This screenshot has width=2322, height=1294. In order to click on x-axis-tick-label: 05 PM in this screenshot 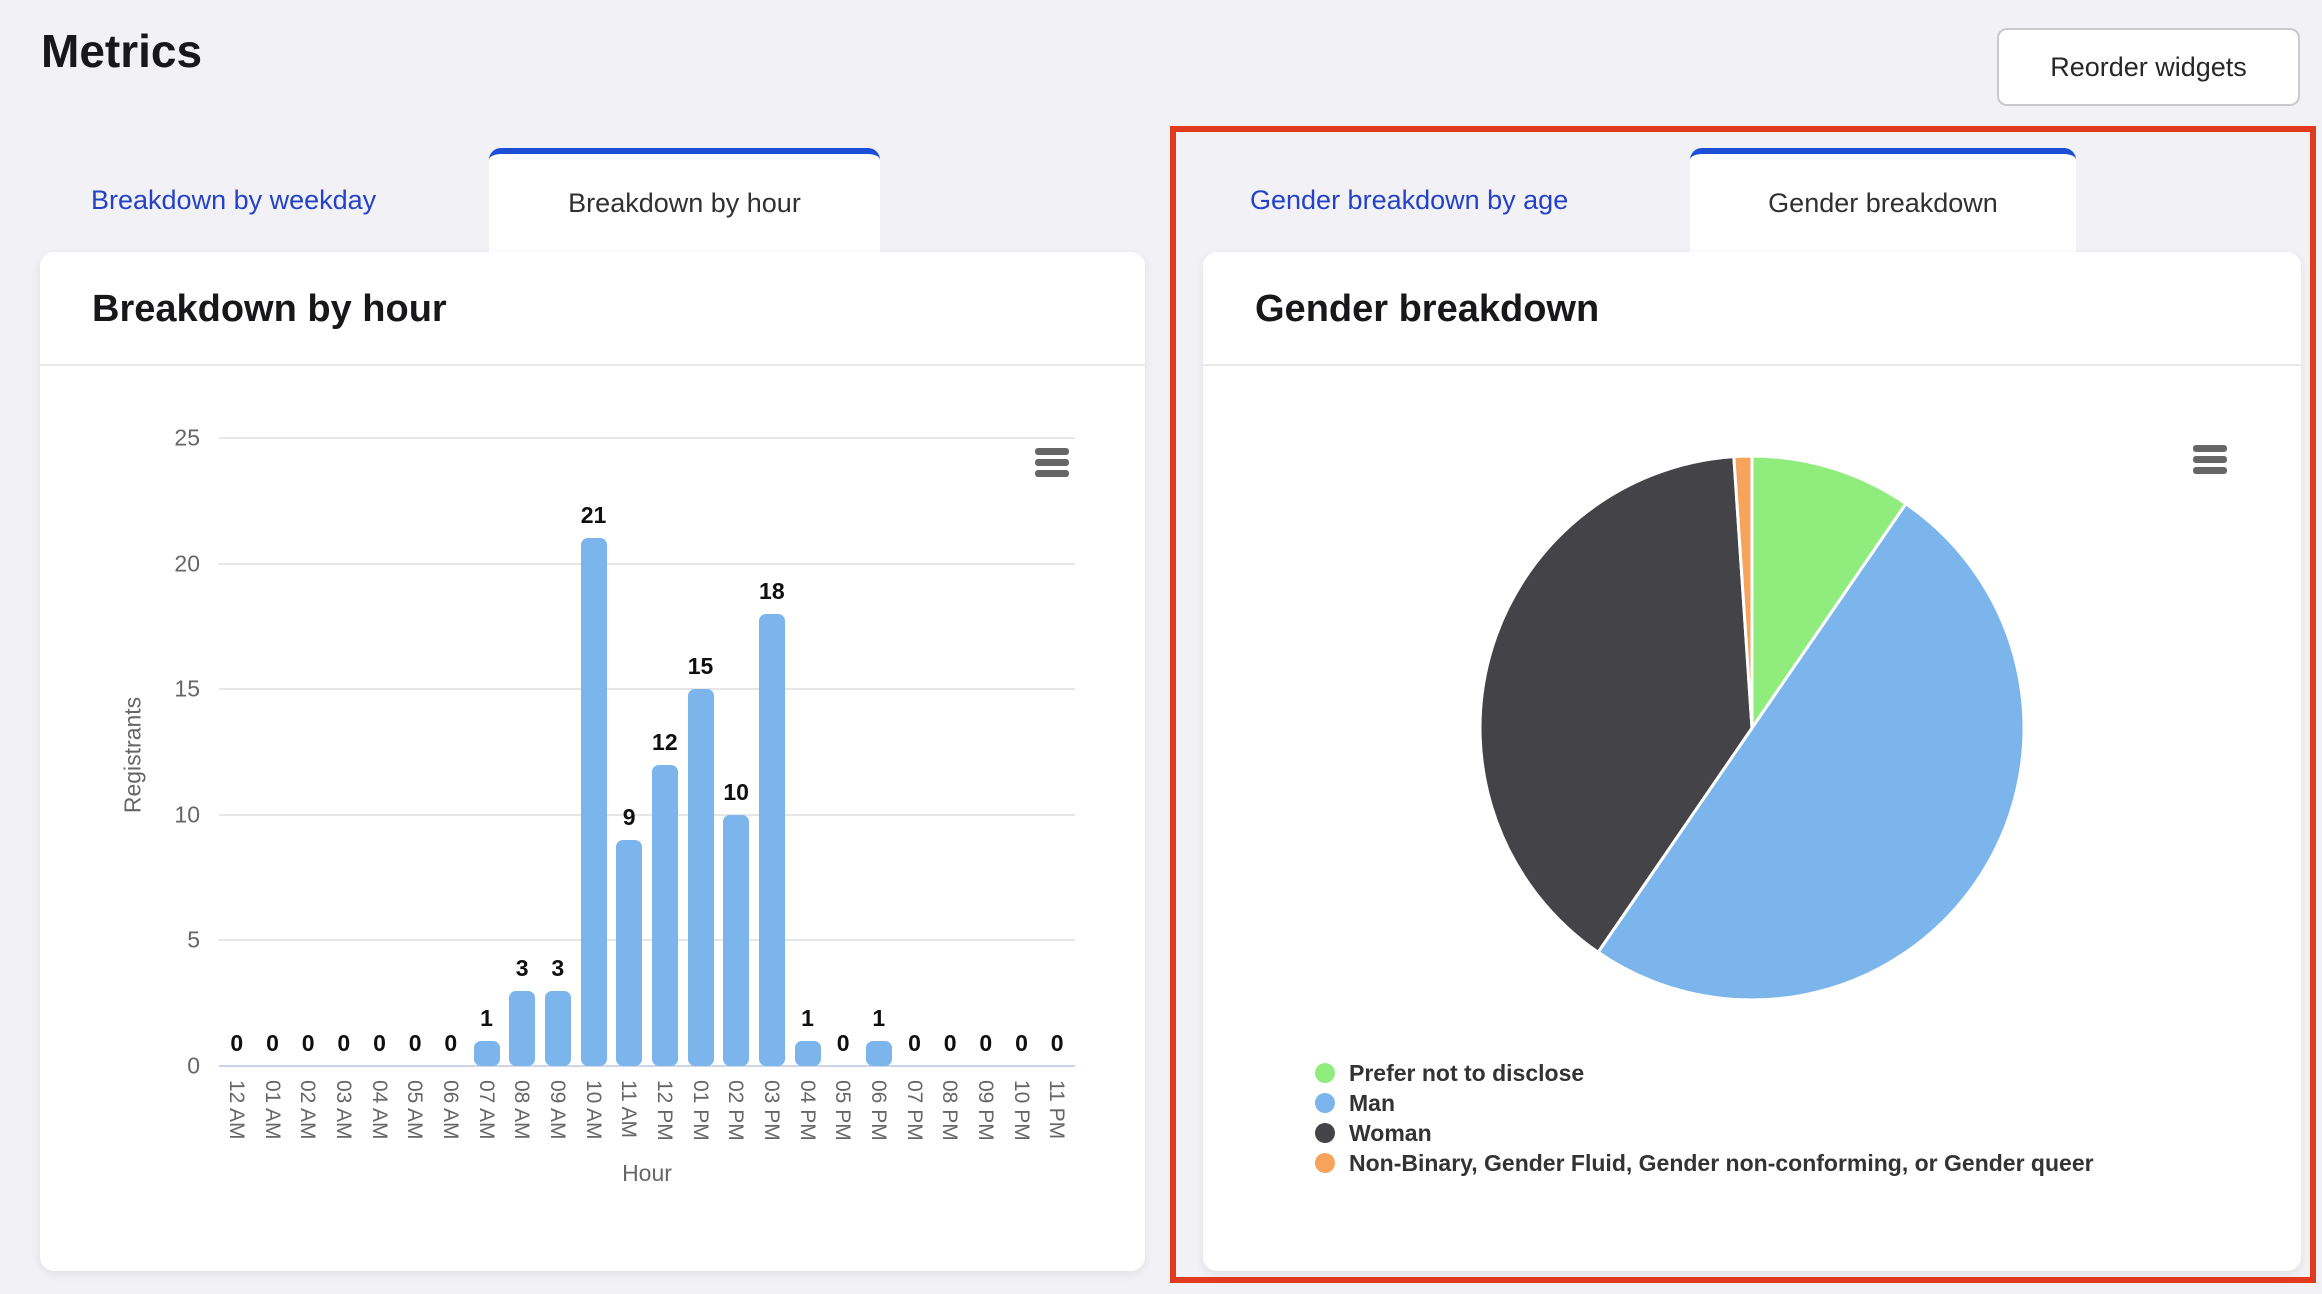, I will do `click(843, 1110)`.